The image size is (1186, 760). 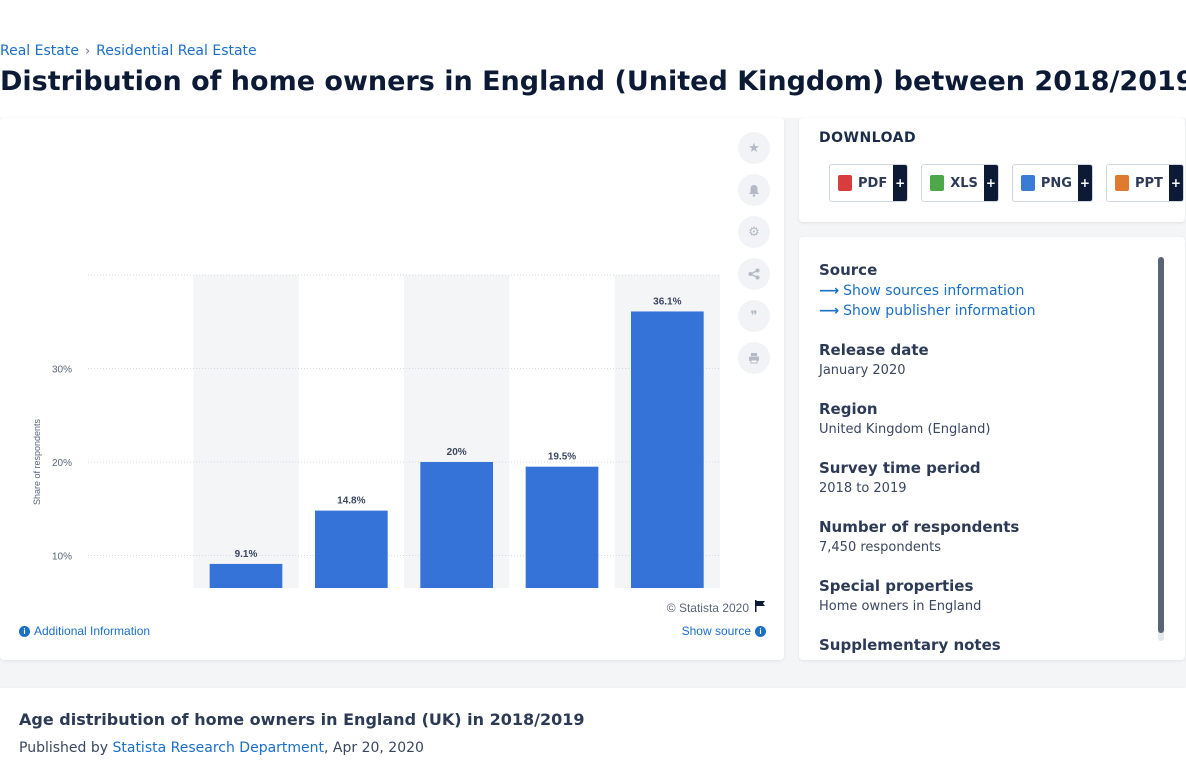 What do you see at coordinates (1175, 183) in the screenshot?
I see `ppt-plus-icon: +` at bounding box center [1175, 183].